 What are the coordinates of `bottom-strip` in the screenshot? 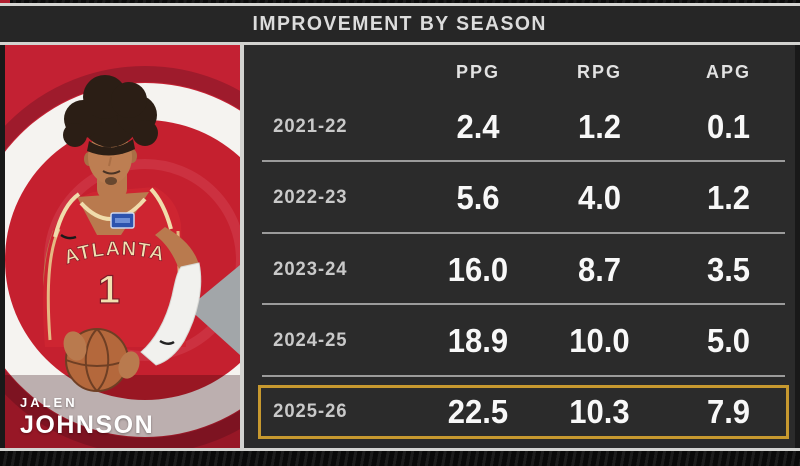 It's located at (400, 458).